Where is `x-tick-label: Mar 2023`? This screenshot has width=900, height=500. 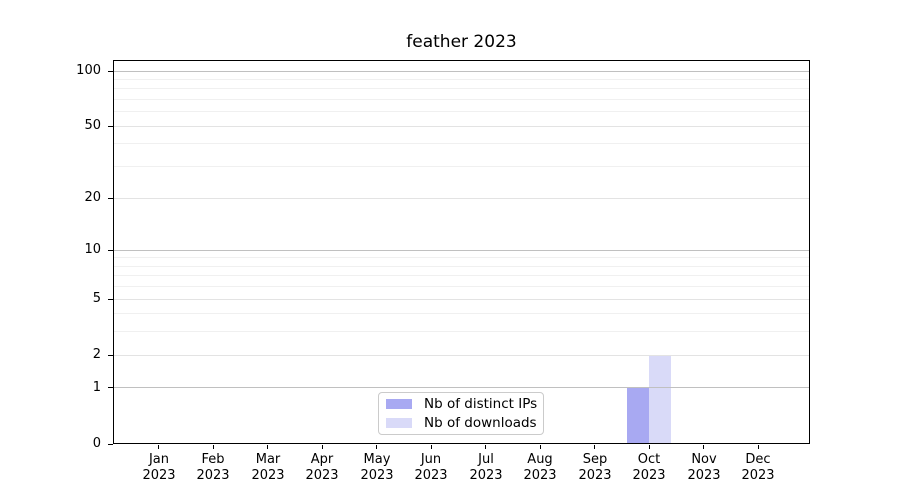 x-tick-label: Mar 2023 is located at coordinates (268, 467).